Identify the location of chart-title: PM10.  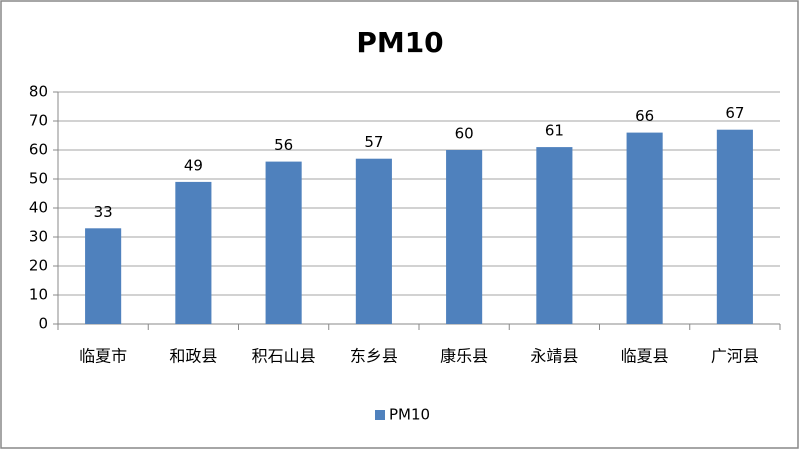
(399, 42).